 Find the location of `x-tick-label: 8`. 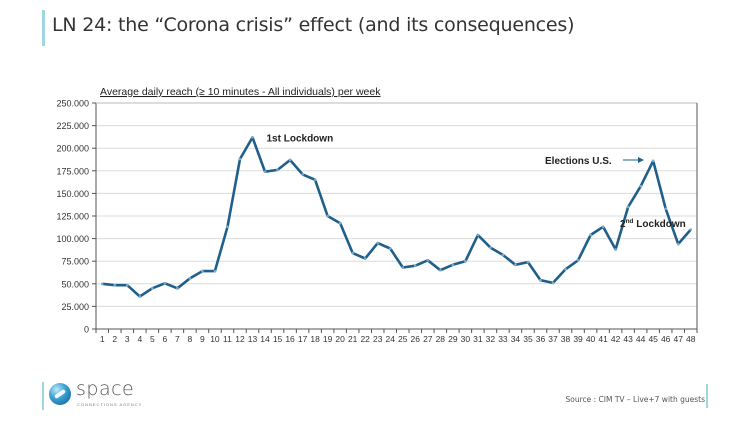

x-tick-label: 8 is located at coordinates (190, 339).